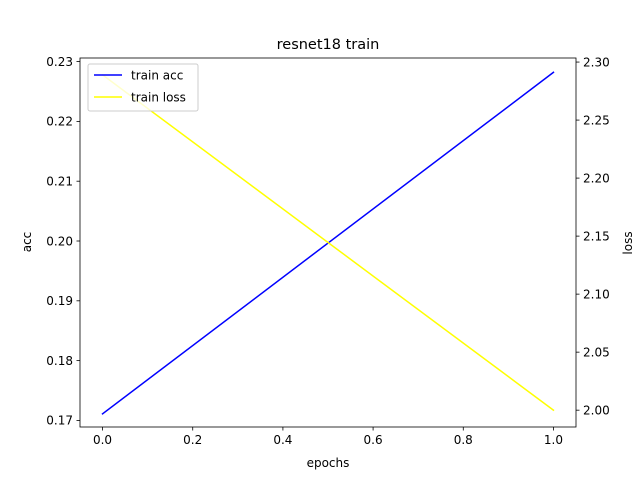  I want to click on y-left-tick-label: 0.20, so click(59, 241).